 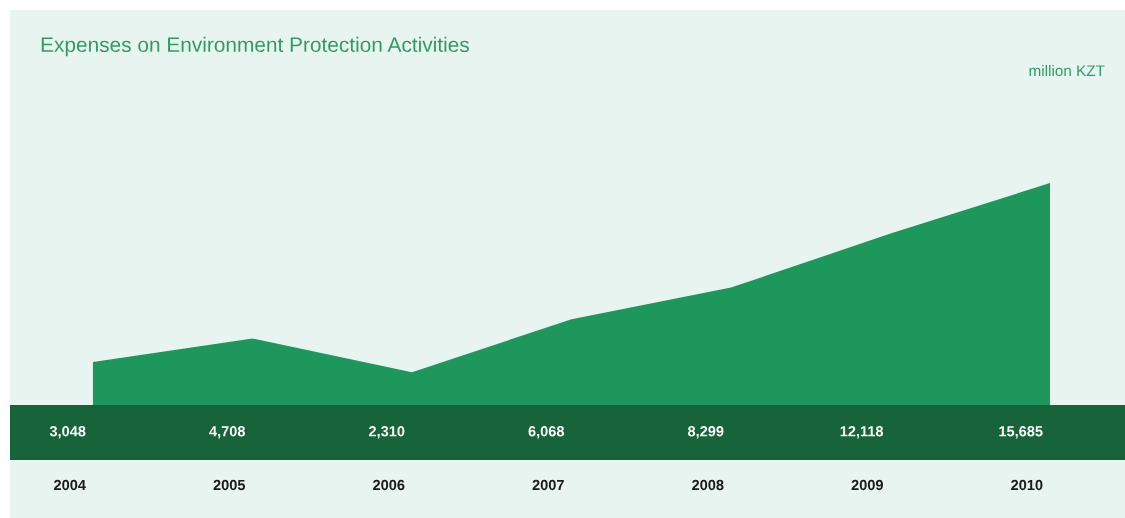 I want to click on x-tick-label: 2009, so click(x=867, y=485).